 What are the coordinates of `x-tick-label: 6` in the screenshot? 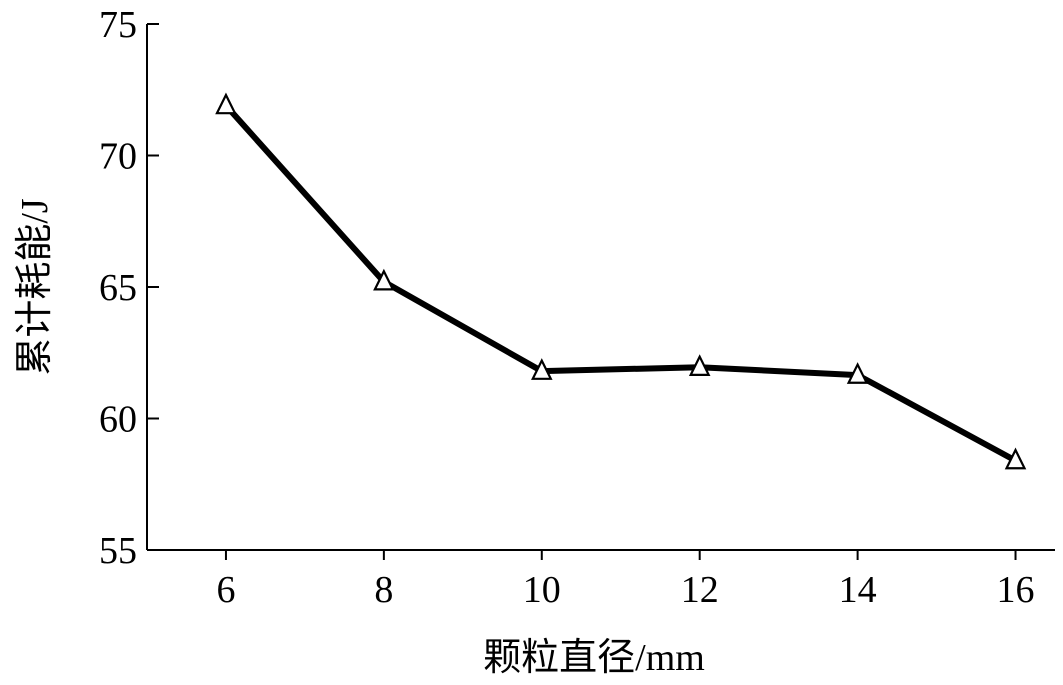 It's located at (225, 590).